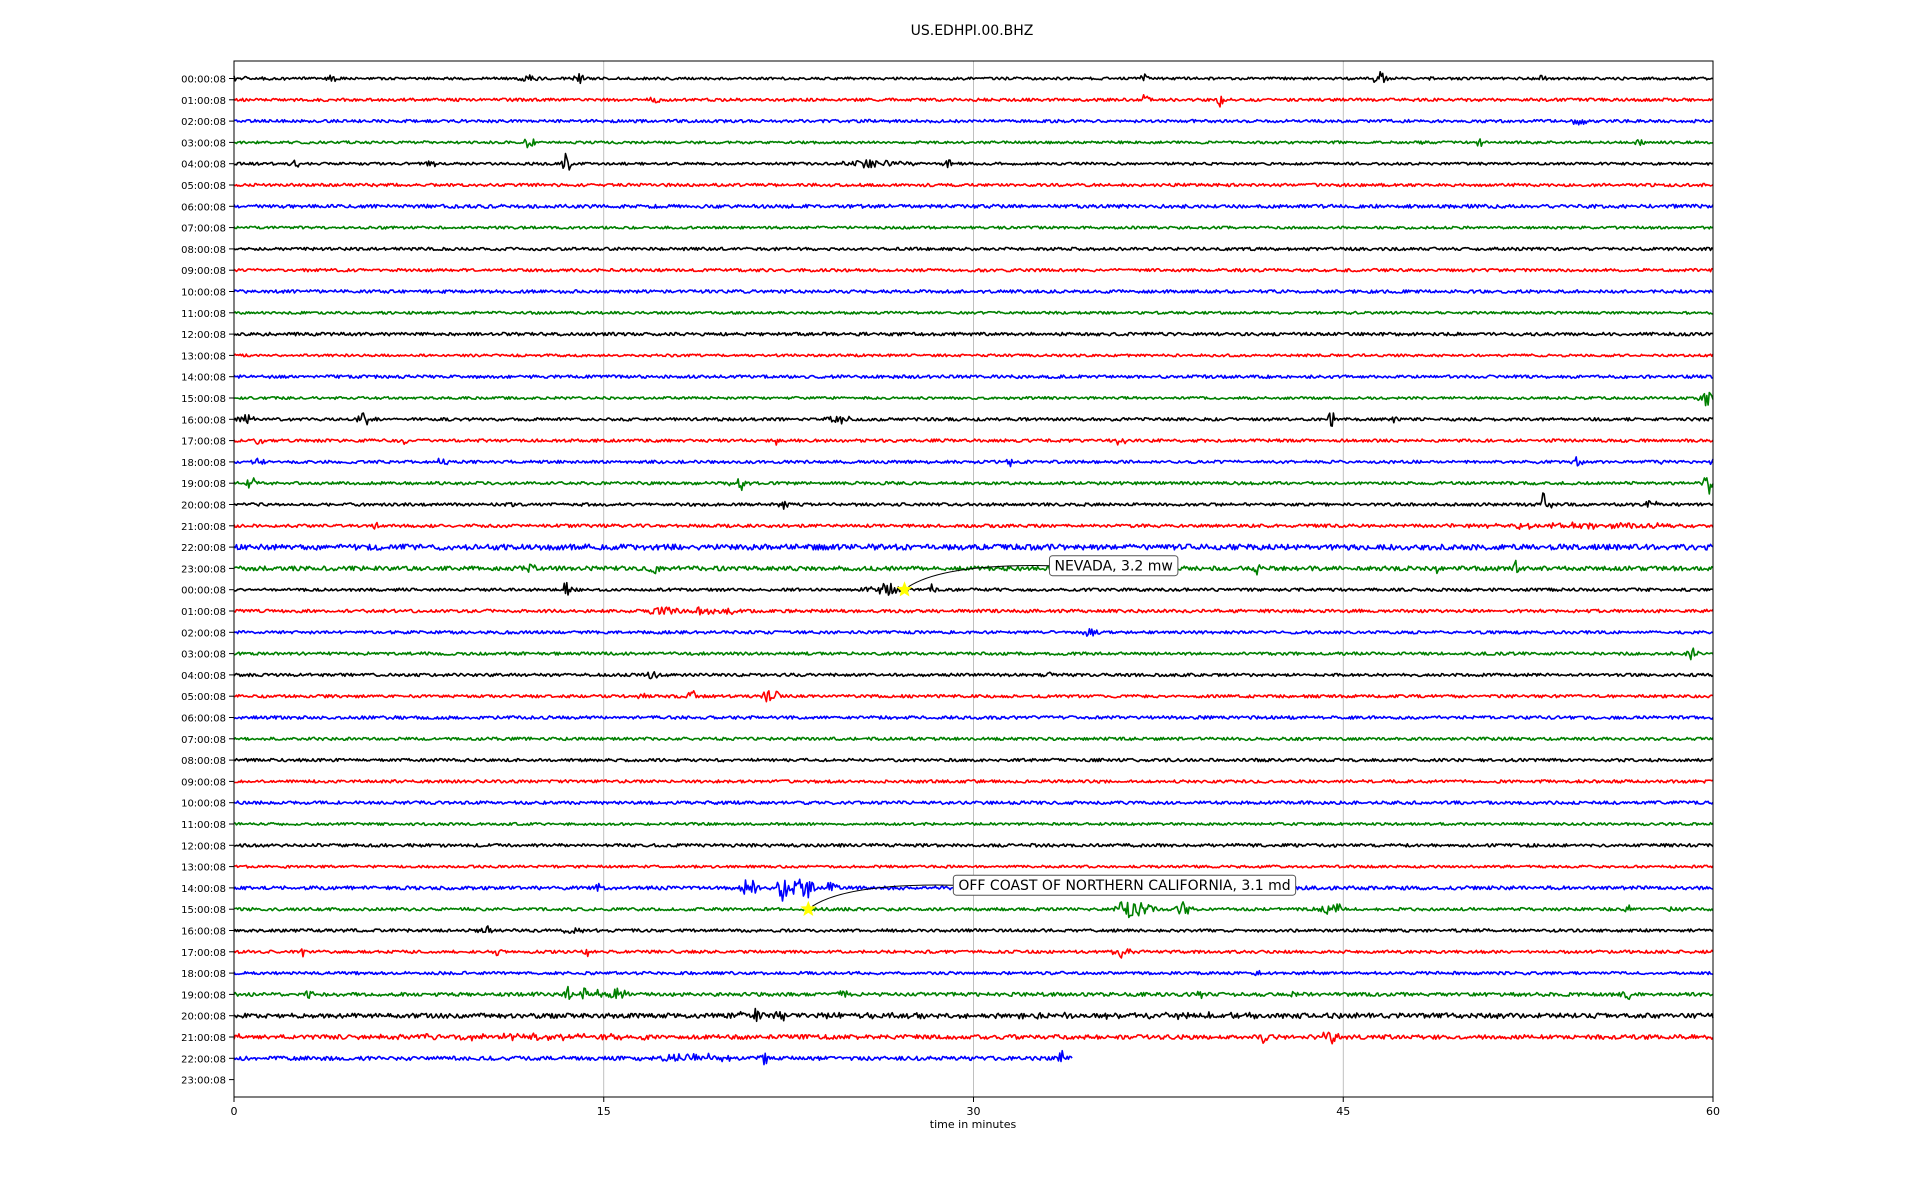 The width and height of the screenshot is (1920, 1200). What do you see at coordinates (1037, 576) in the screenshot?
I see `event-annotation: NEVADA, 3.2 mw` at bounding box center [1037, 576].